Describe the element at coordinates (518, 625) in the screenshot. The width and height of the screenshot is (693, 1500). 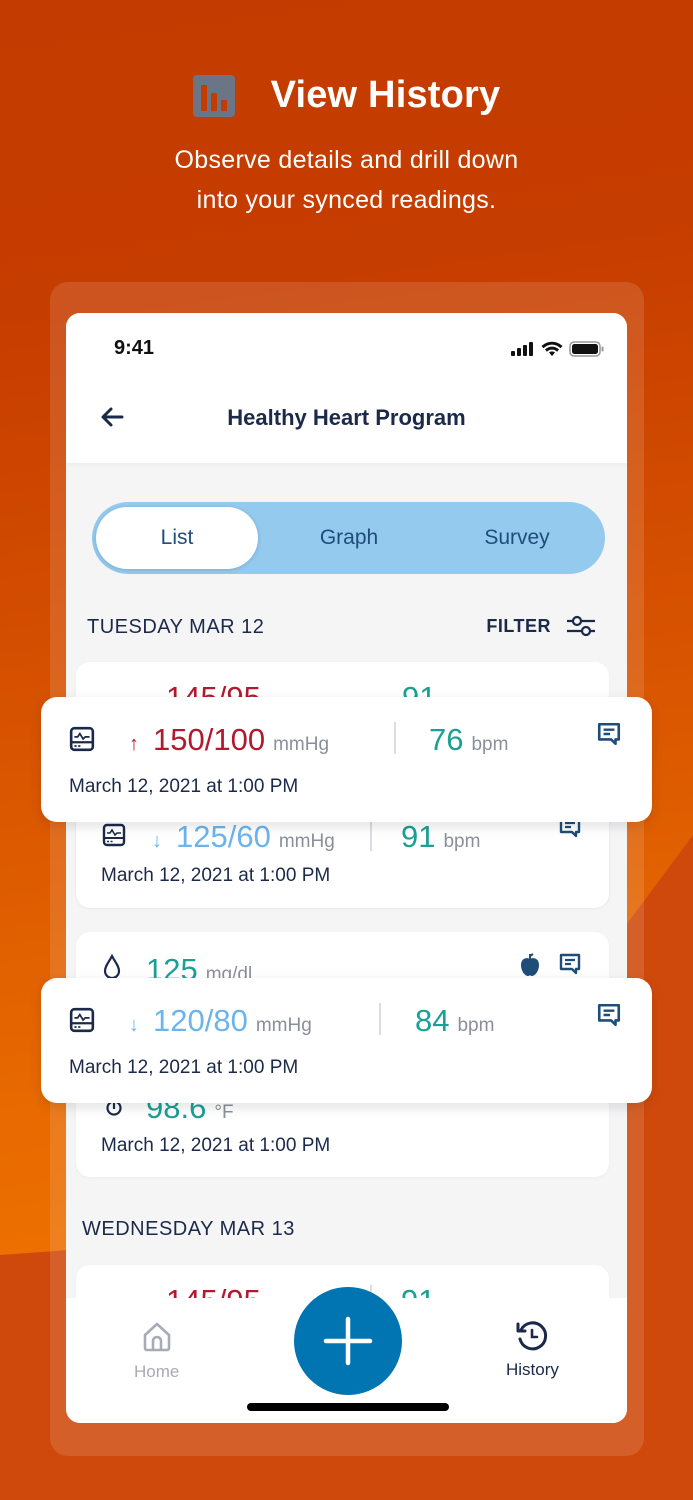
I see `filter-label: FILTER` at that location.